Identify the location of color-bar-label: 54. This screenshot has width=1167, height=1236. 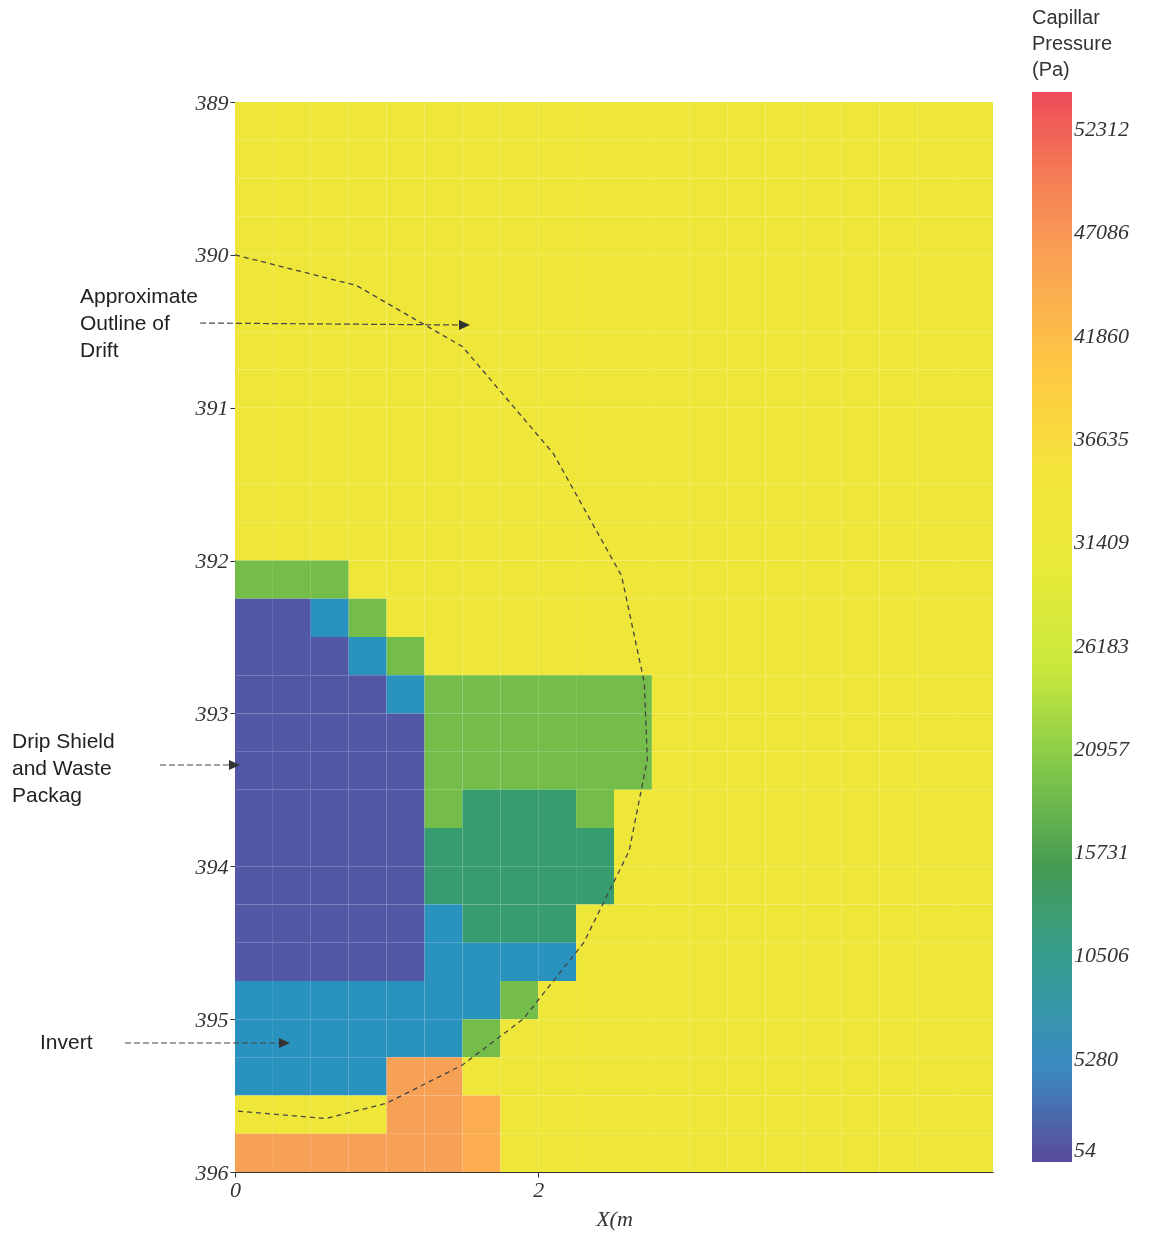
(1085, 1149).